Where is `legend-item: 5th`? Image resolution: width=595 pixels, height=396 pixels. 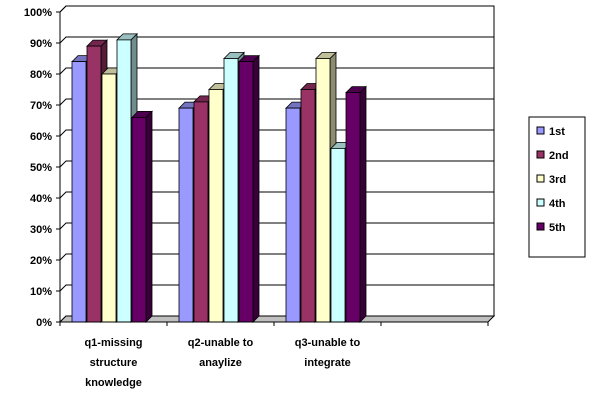
legend-item: 5th is located at coordinates (551, 228).